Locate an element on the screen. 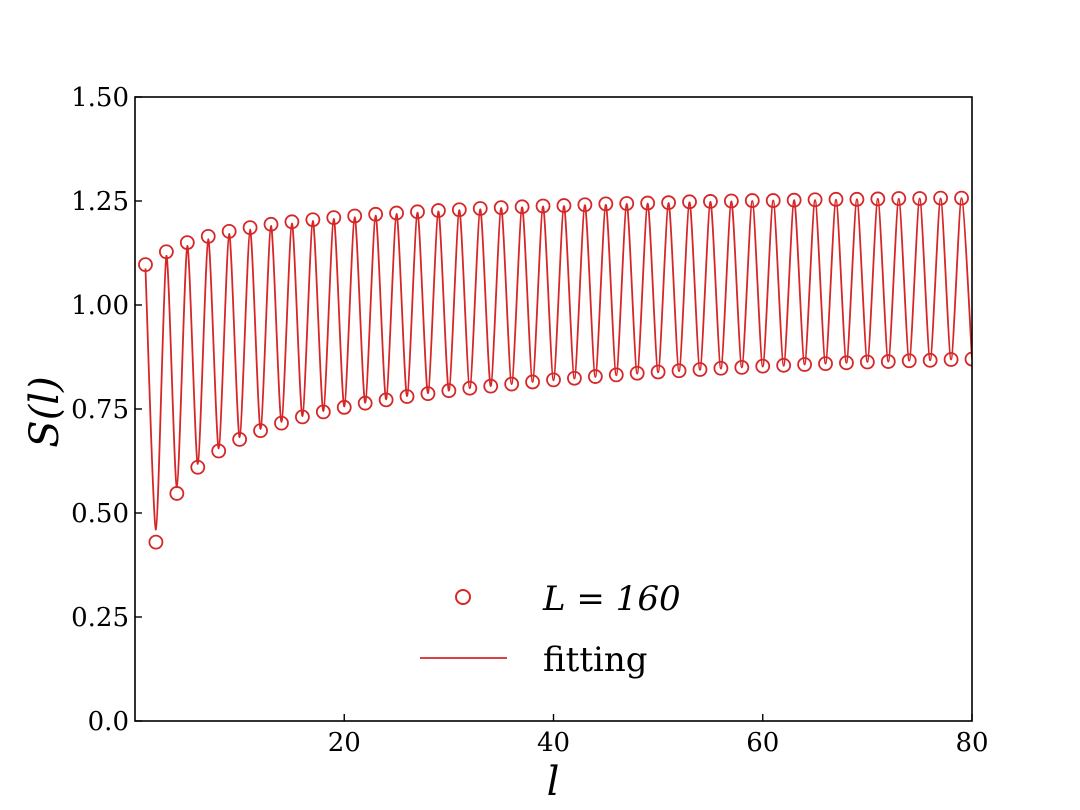 The height and width of the screenshot is (810, 1080). legend-marker-circle is located at coordinates (463, 597).